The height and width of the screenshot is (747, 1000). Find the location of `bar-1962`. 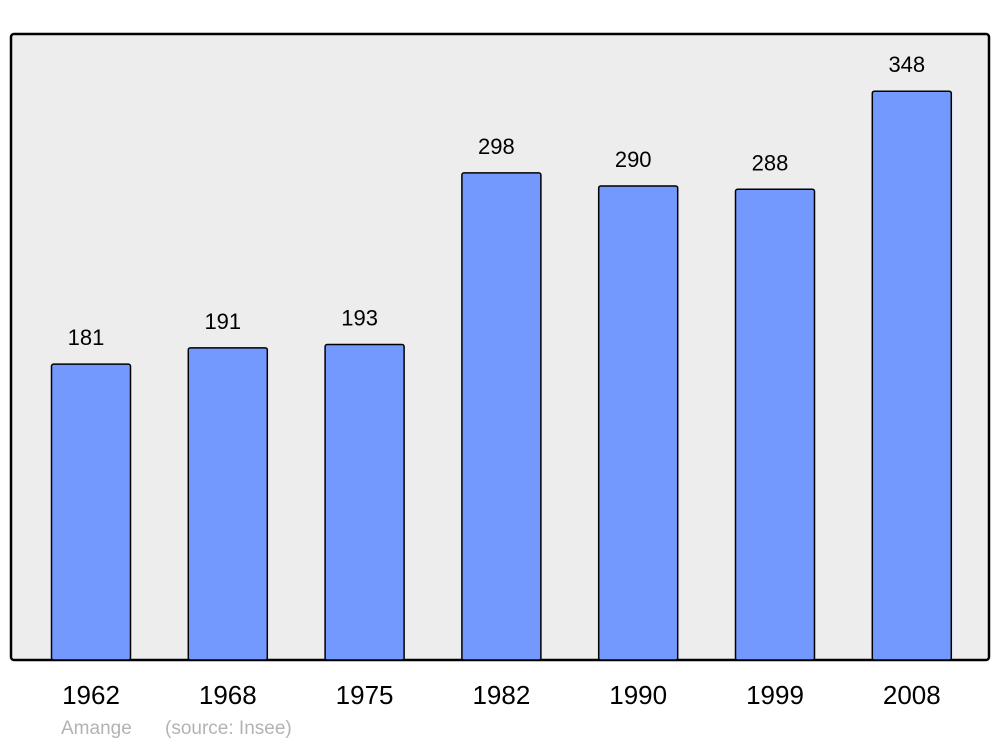

bar-1962 is located at coordinates (91, 512).